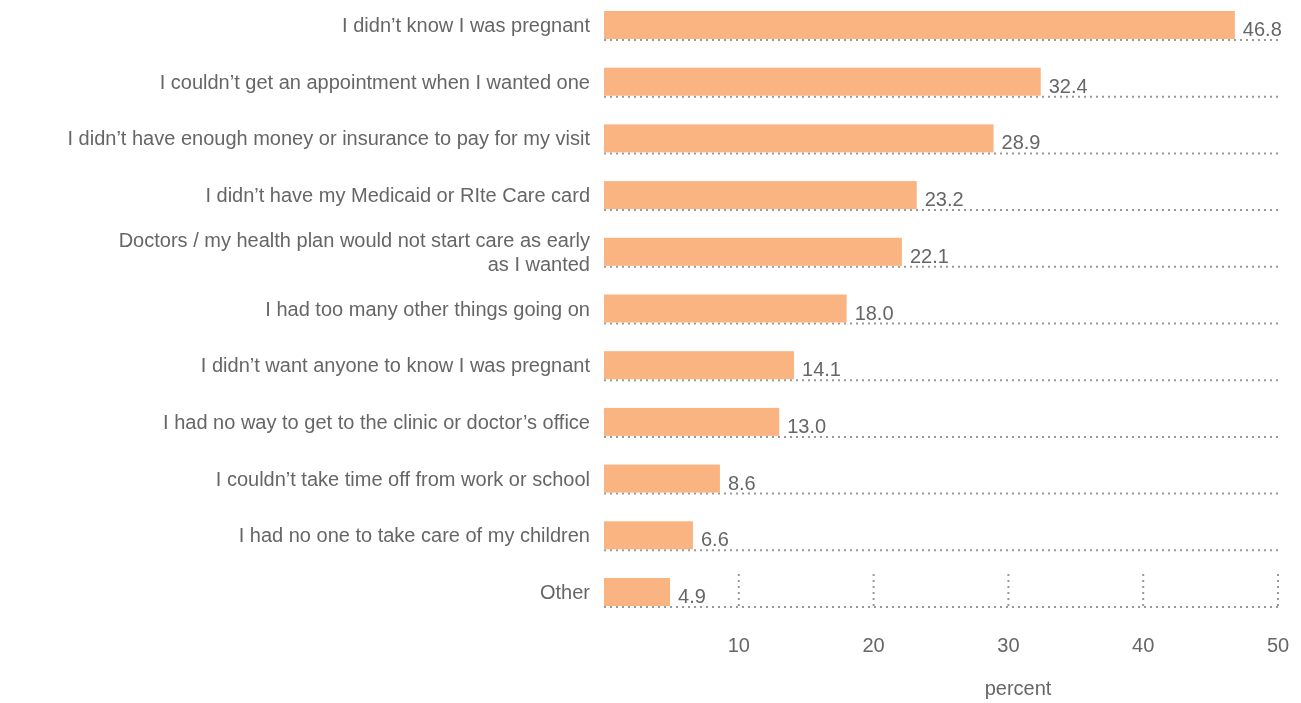 This screenshot has width=1301, height=703. Describe the element at coordinates (1262, 29) in the screenshot. I see `data-label: 46.8` at that location.